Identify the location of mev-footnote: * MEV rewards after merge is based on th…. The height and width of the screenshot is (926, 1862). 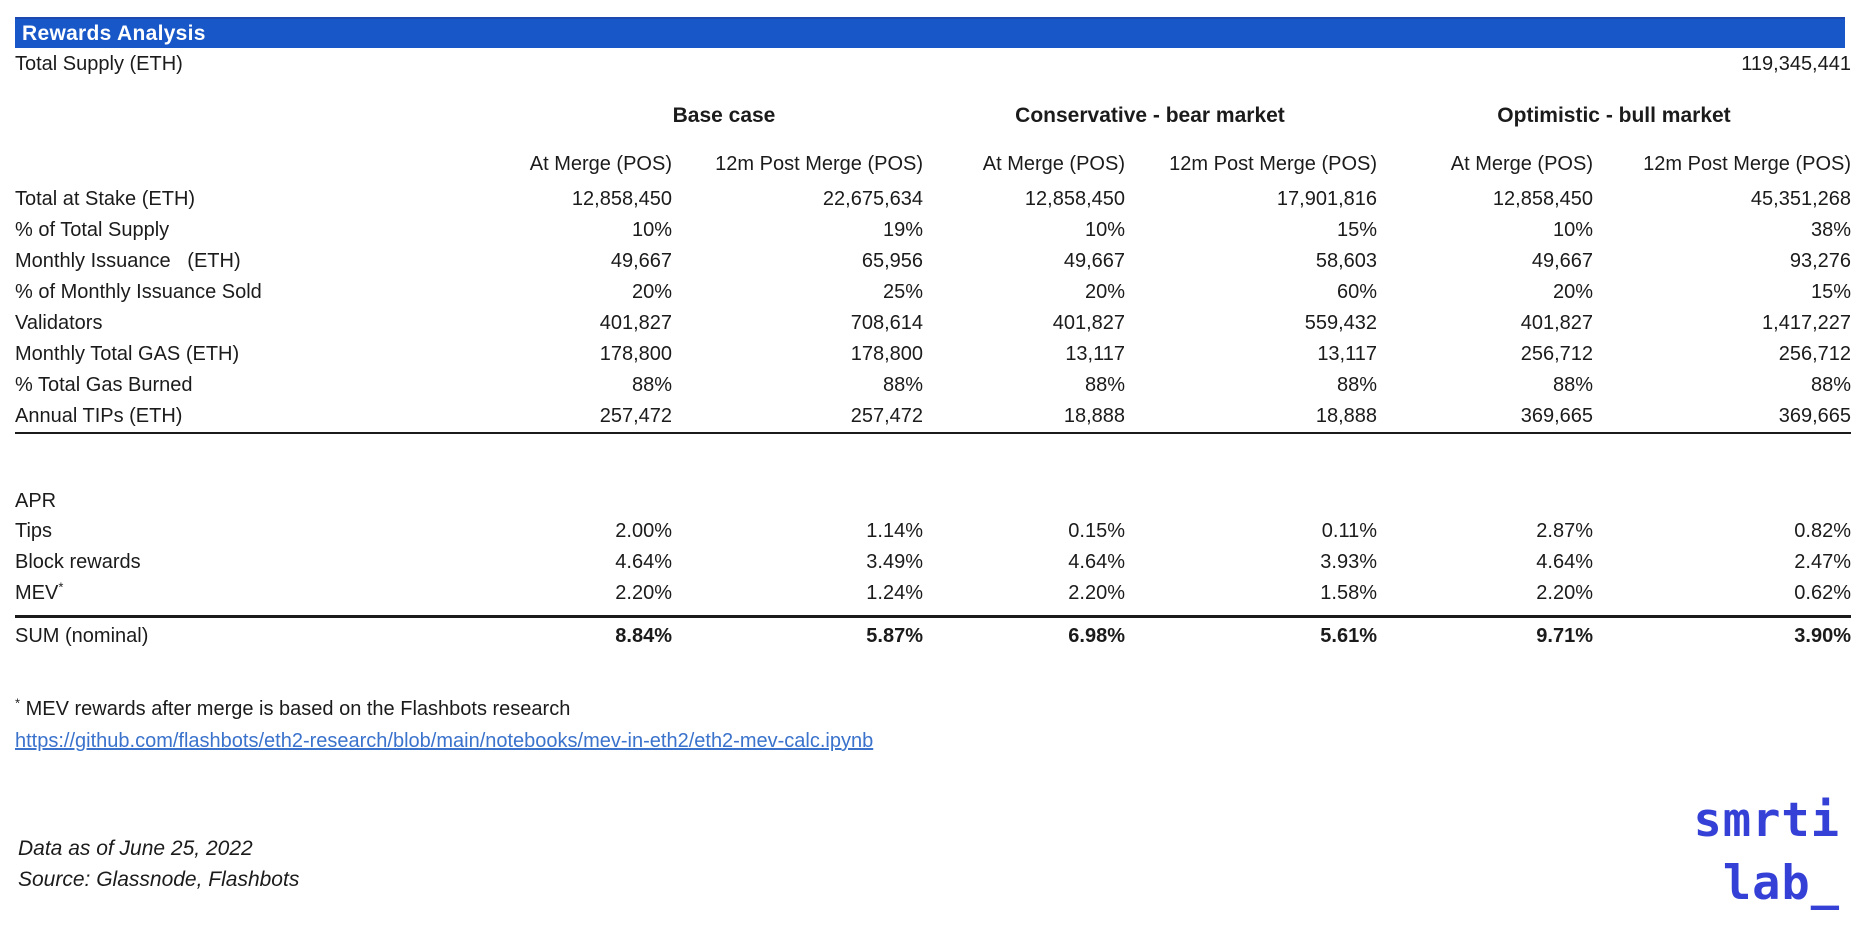
(933, 708).